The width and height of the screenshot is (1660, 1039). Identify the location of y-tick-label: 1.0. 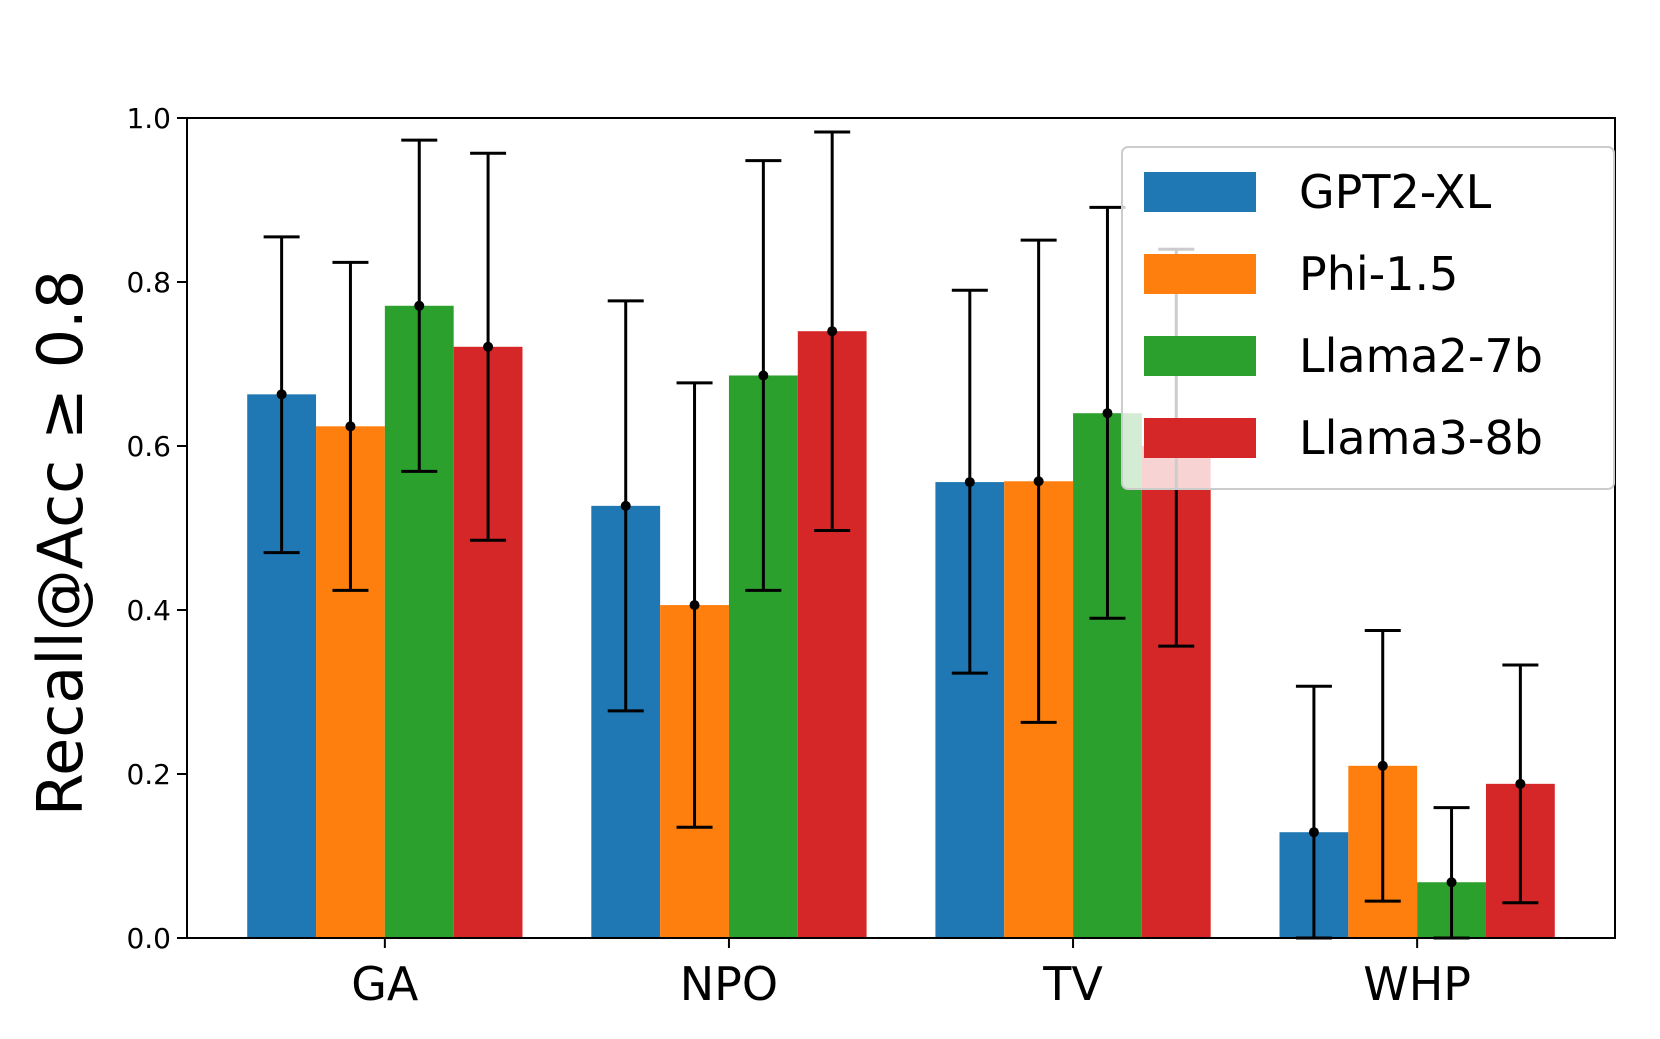
(148, 118).